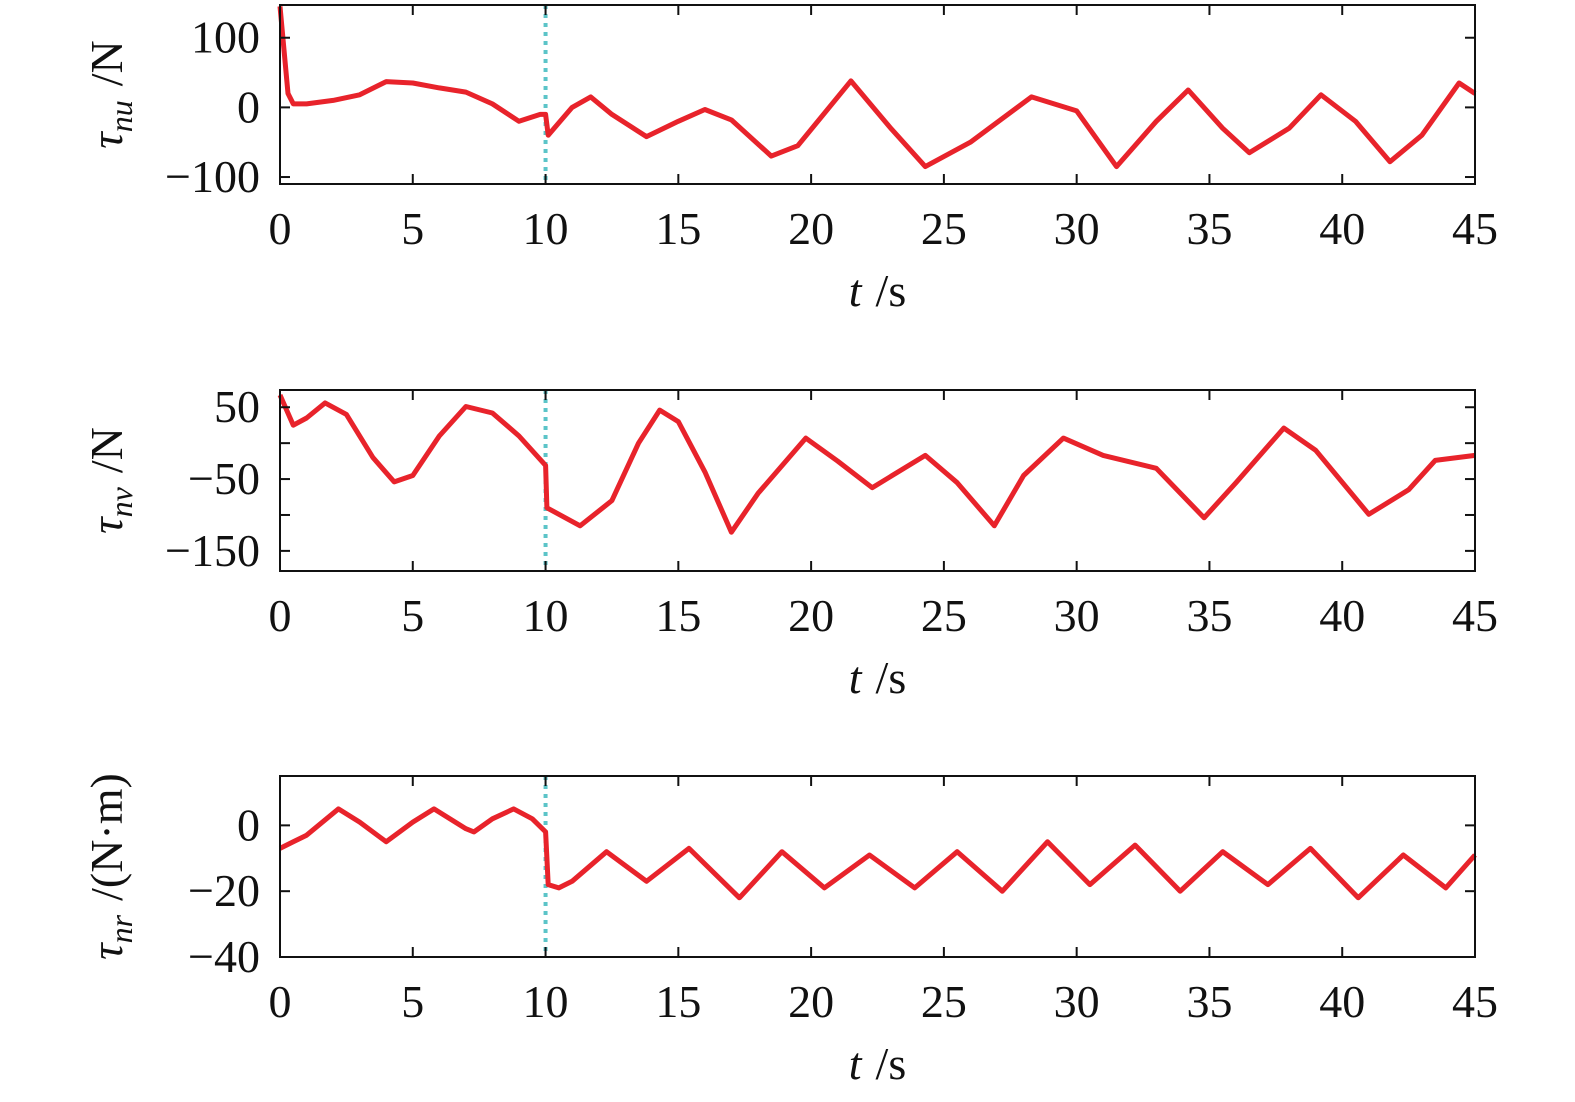 This screenshot has width=1575, height=1102. I want to click on y-tick-label: −150, so click(212, 550).